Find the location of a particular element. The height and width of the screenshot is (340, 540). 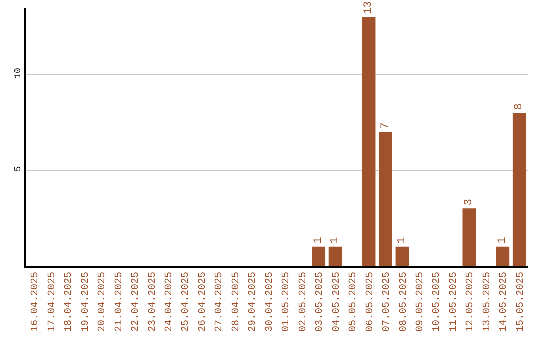

data-label: 3 is located at coordinates (469, 202).